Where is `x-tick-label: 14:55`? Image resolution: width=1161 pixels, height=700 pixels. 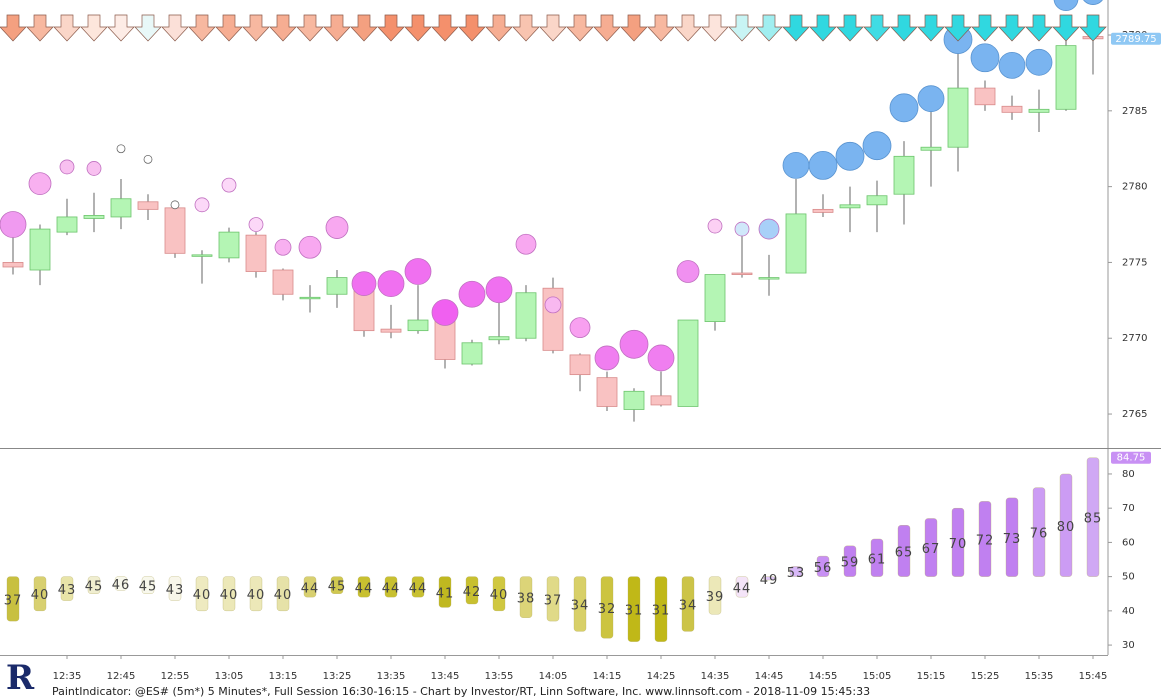 x-tick-label: 14:55 is located at coordinates (823, 676).